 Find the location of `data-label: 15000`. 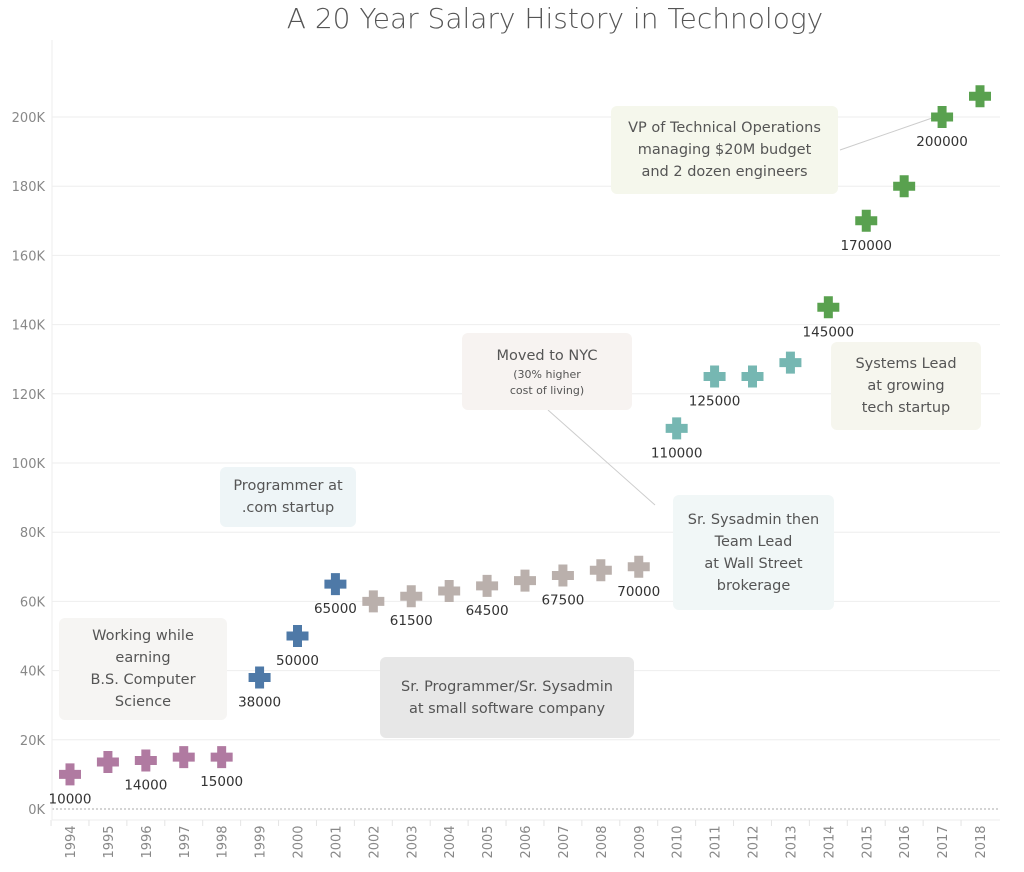

data-label: 15000 is located at coordinates (221, 782).